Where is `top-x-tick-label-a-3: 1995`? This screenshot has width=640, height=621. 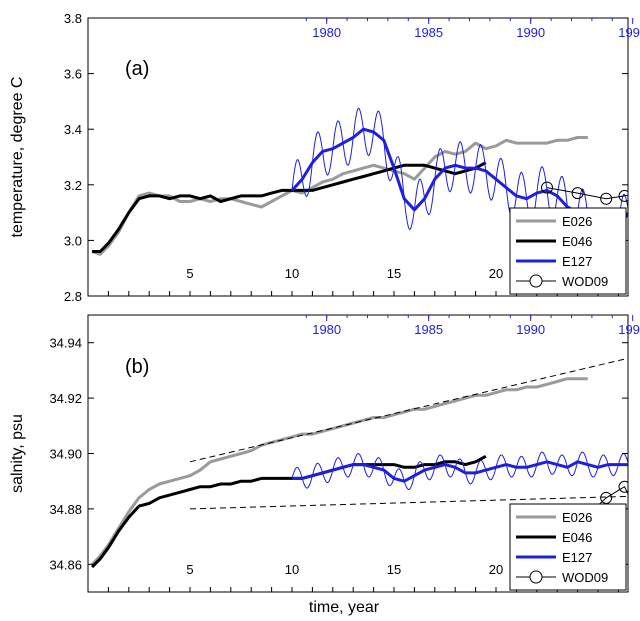
top-x-tick-label-a-3: 1995 is located at coordinates (629, 32).